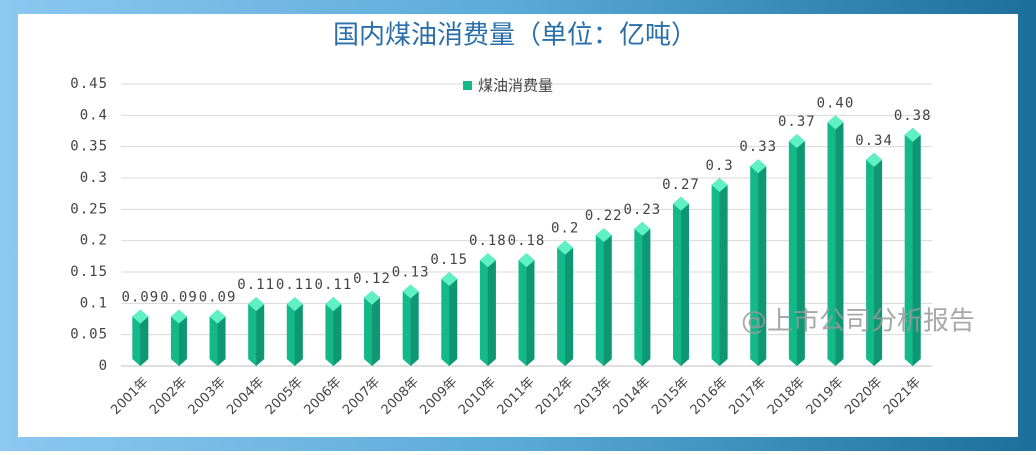  I want to click on data-label: 0.23, so click(642, 210).